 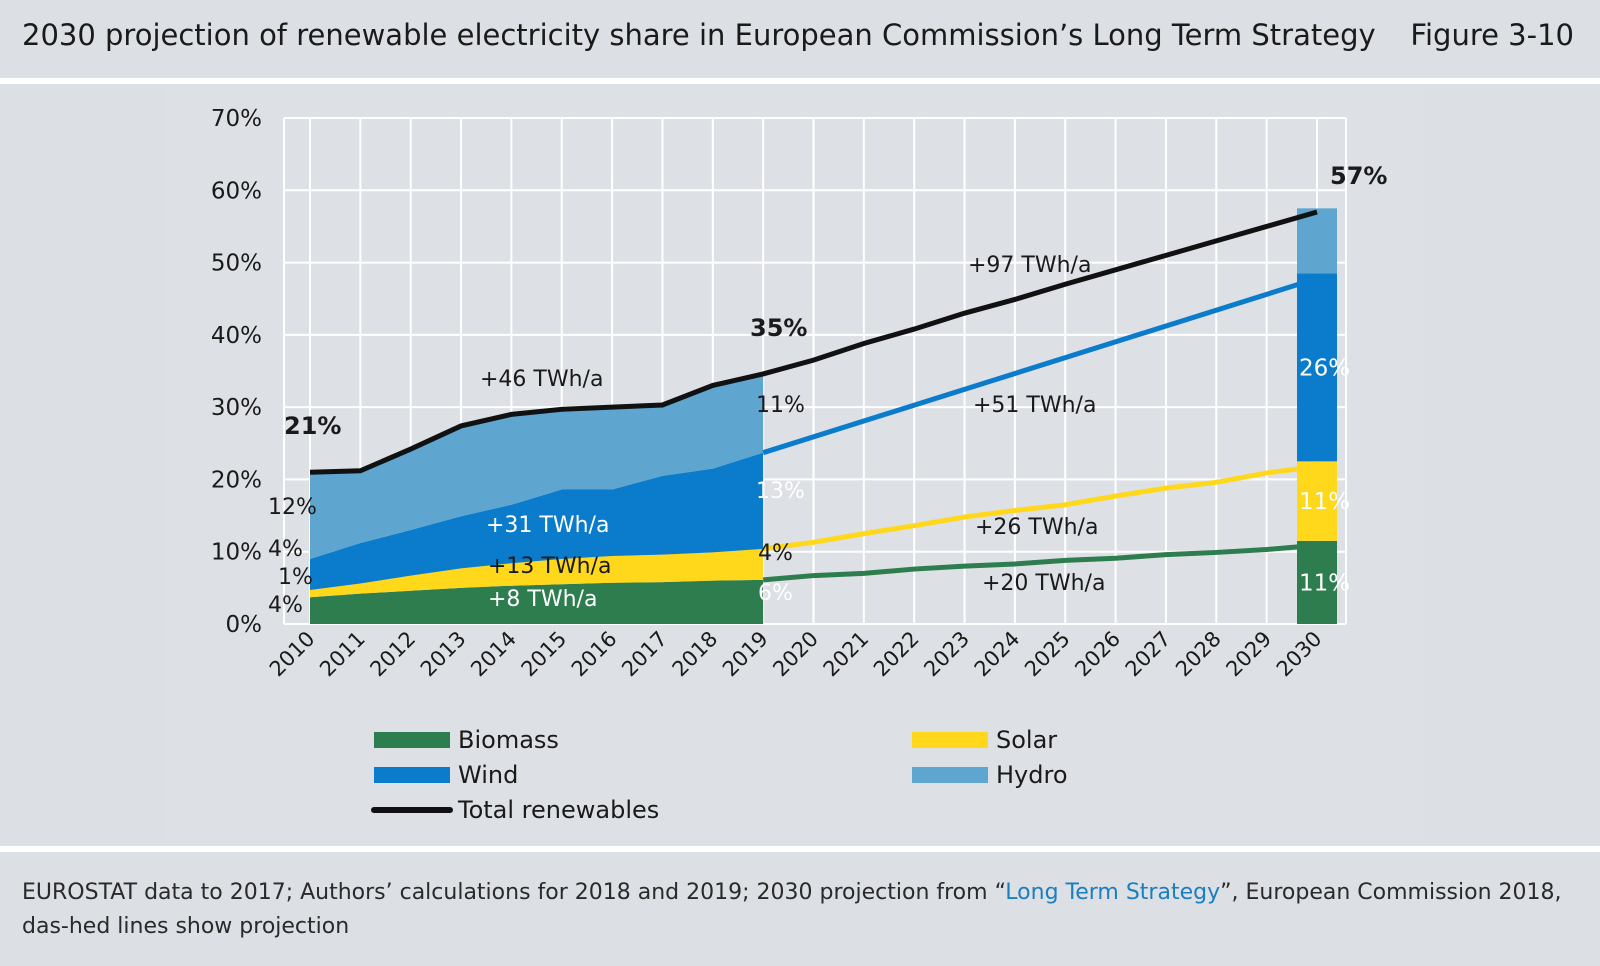 I want to click on legend-label: Total renewables, so click(x=558, y=810).